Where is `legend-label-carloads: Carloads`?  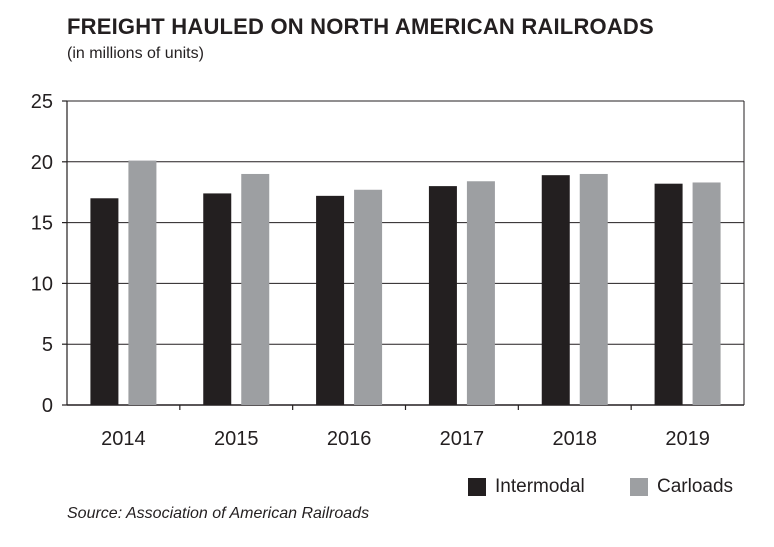 legend-label-carloads: Carloads is located at coordinates (695, 486).